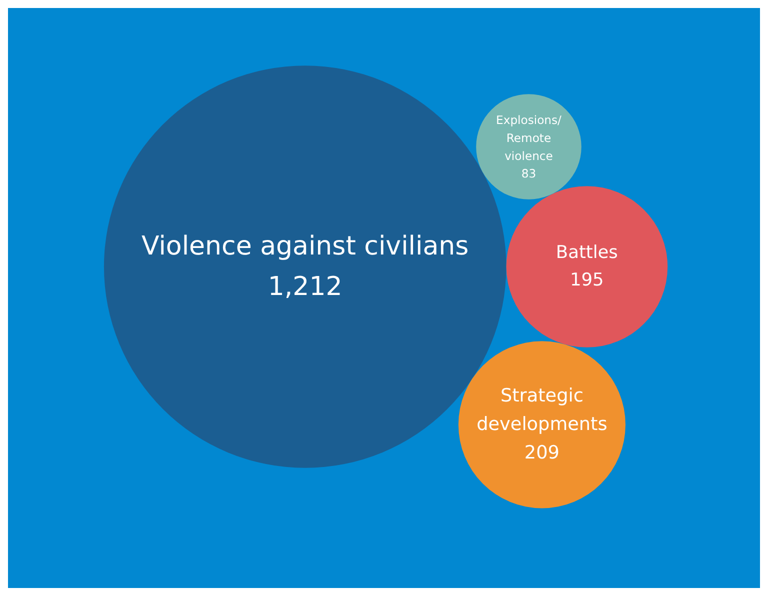 Image resolution: width=768 pixels, height=596 pixels. Describe the element at coordinates (305, 287) in the screenshot. I see `data-label: 1,212` at that location.